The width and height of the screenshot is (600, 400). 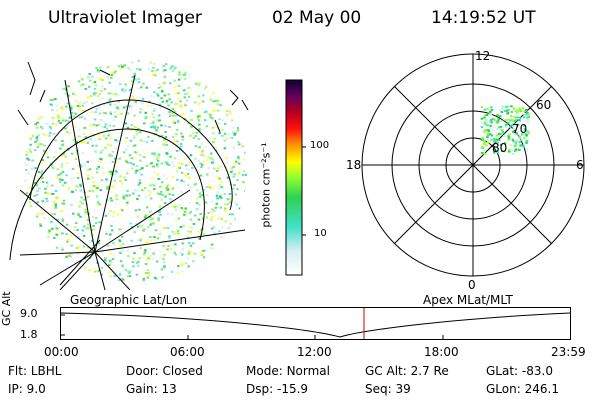 What do you see at coordinates (29, 334) in the screenshot?
I see `altitude-tick-low: 1.8` at bounding box center [29, 334].